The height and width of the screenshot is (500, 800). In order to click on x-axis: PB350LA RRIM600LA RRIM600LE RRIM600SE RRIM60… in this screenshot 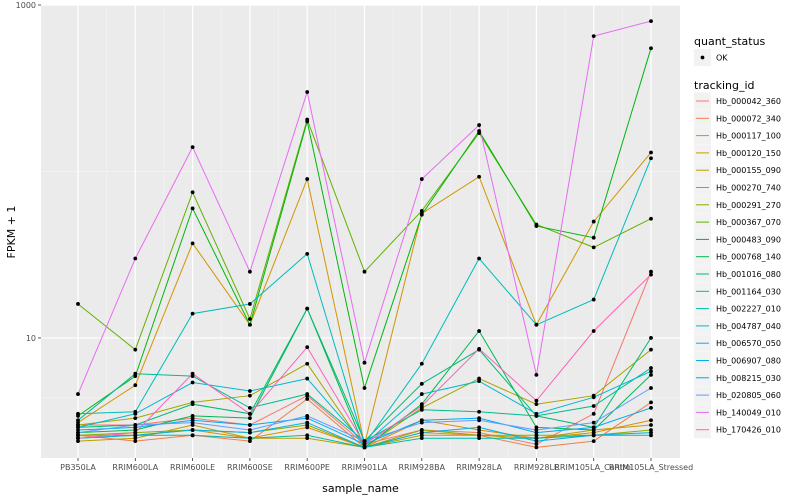, I will do `click(376, 465)`.